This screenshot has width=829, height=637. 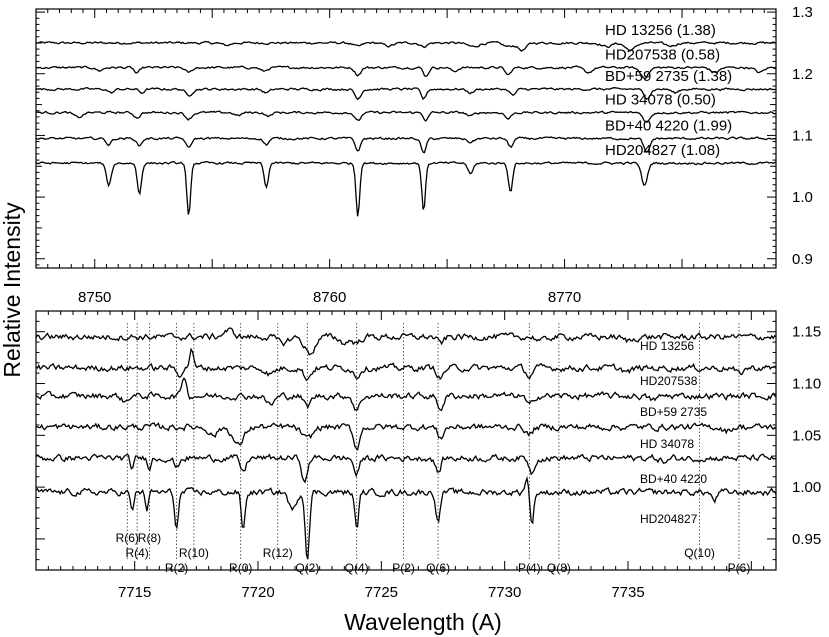 I want to click on y-axis-label: Relative Intensity, so click(x=12, y=290).